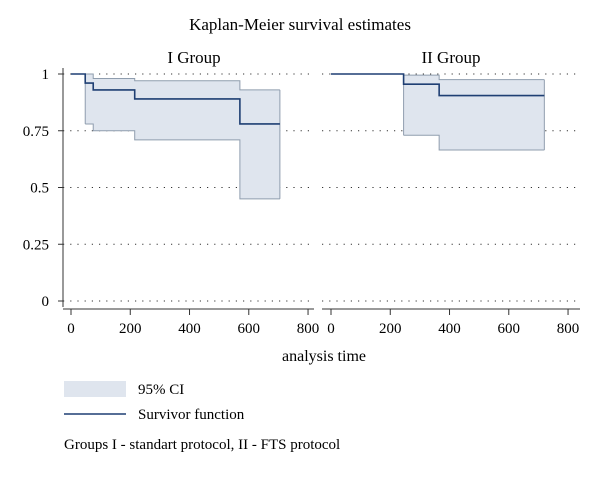 The width and height of the screenshot is (600, 477). Describe the element at coordinates (39, 189) in the screenshot. I see `y-tick-label: 0.5` at that location.